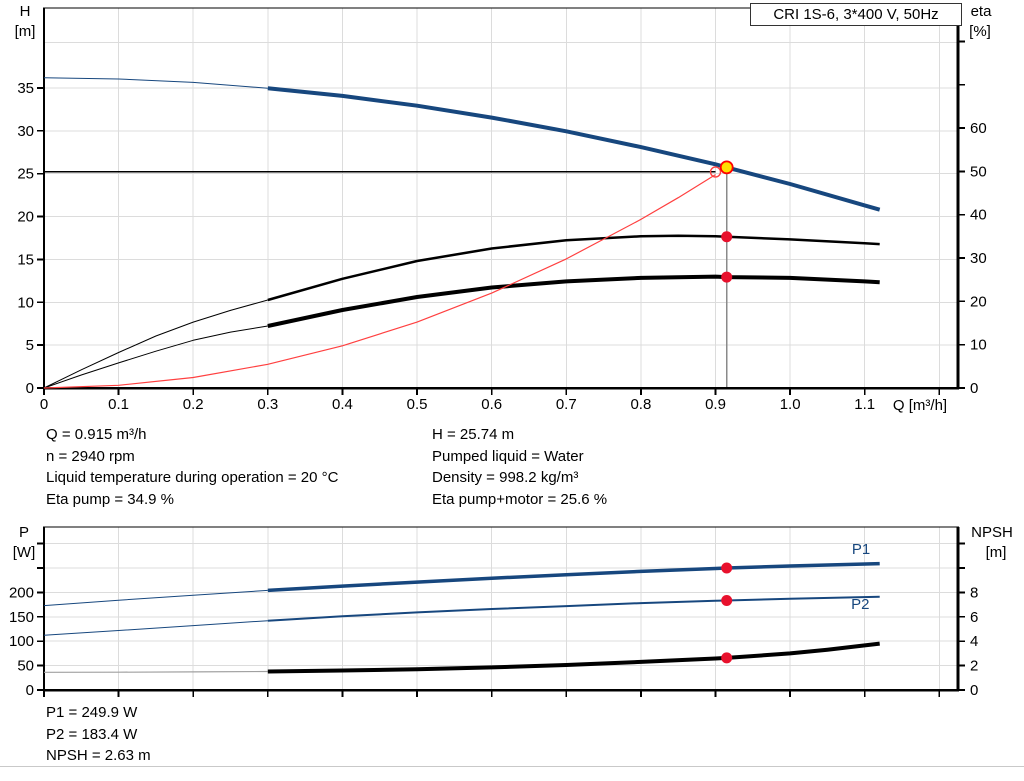 The image size is (1024, 781). Describe the element at coordinates (920, 405) in the screenshot. I see `x-axis-title: Q [m³/h]` at that location.